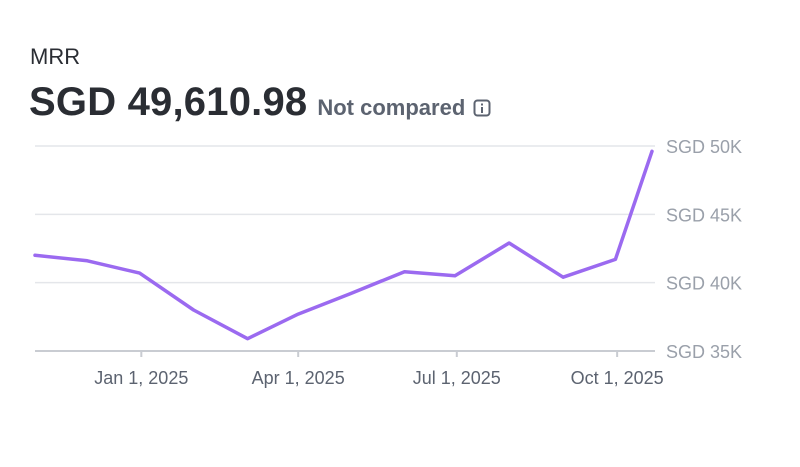  I want to click on x-tick-label: Jan 1, 2025, so click(141, 378).